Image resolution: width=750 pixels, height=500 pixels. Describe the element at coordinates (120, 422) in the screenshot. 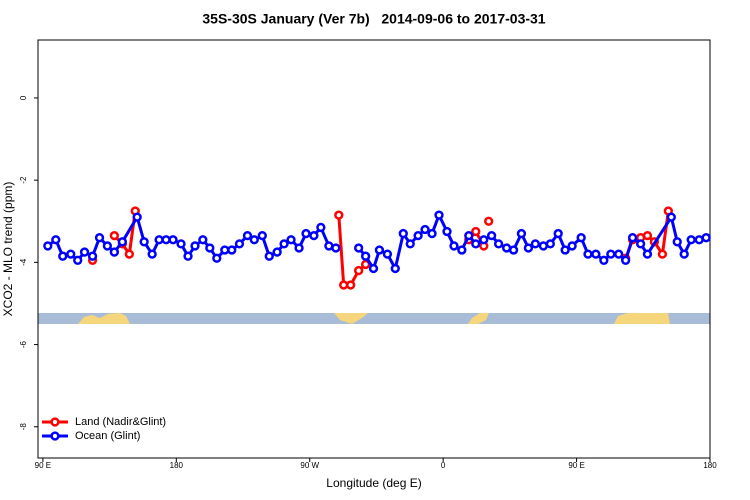

I see `legend-label: Land (Nadir&Glint)` at that location.